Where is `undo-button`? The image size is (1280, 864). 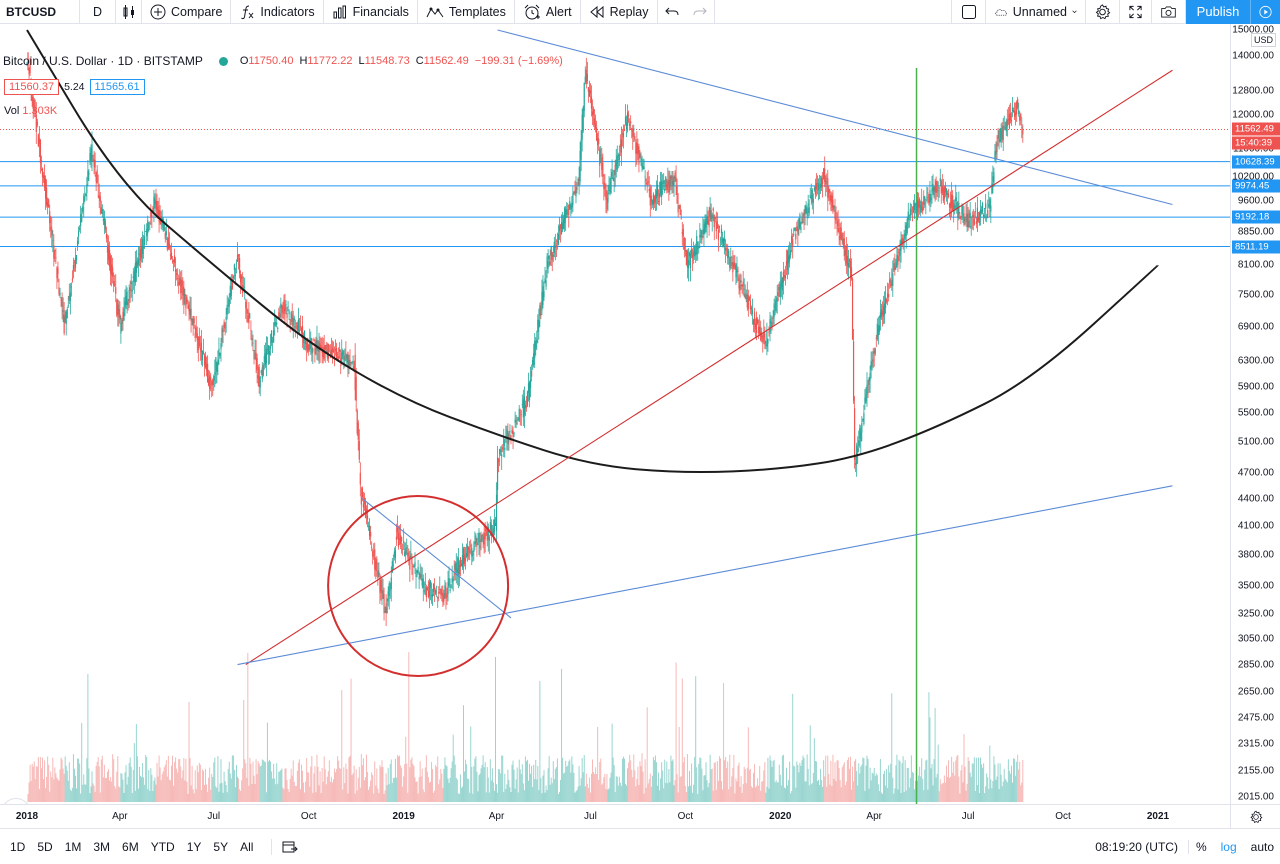 undo-button is located at coordinates (672, 12).